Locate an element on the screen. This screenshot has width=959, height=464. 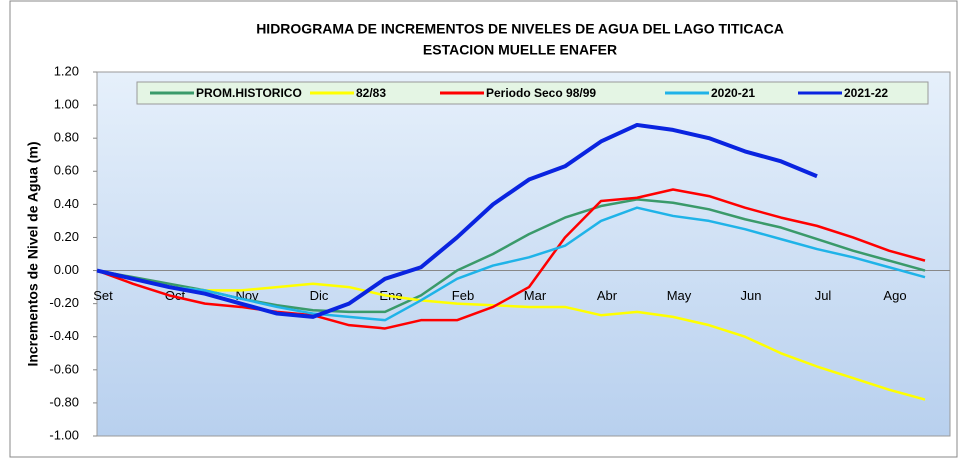
y-tick-label: 0.00 is located at coordinates (66, 269).